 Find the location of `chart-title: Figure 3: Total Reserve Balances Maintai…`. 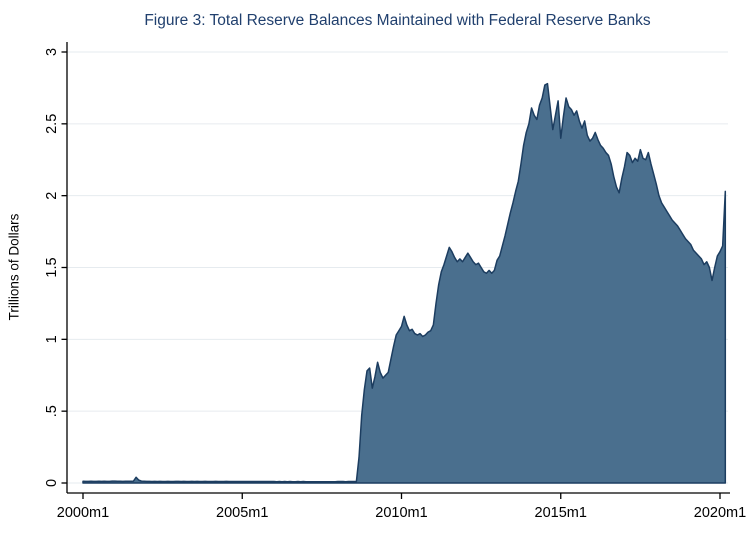

chart-title: Figure 3: Total Reserve Balances Maintai… is located at coordinates (397, 20).